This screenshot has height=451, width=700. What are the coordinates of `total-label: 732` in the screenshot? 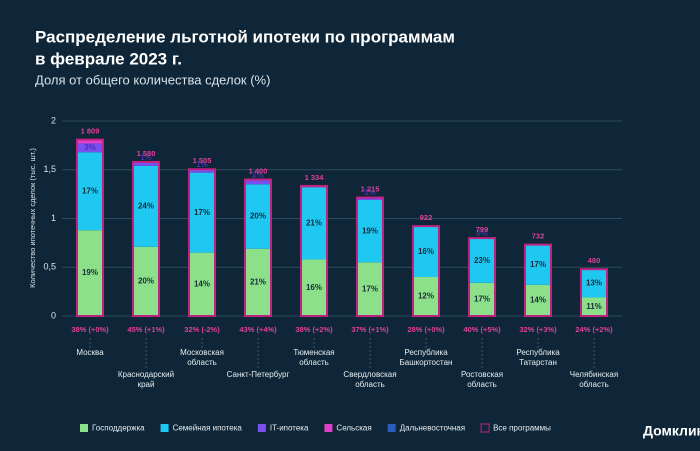 It's located at (538, 236).